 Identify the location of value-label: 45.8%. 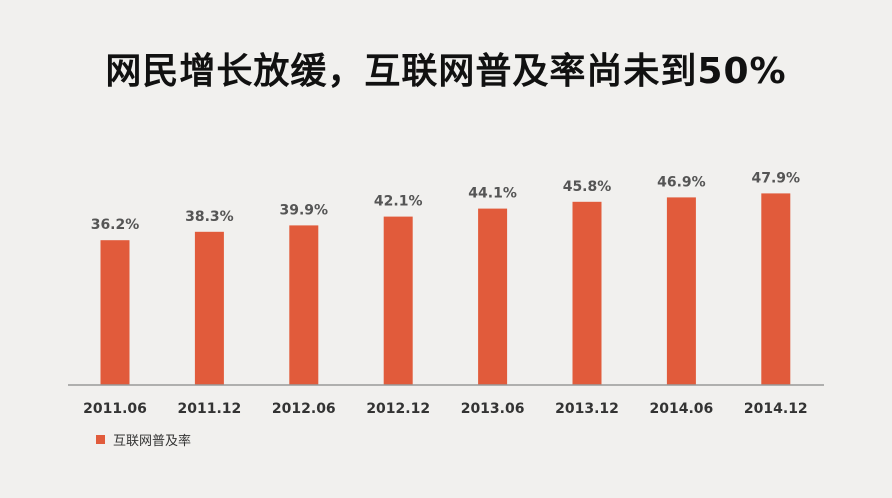
(587, 187).